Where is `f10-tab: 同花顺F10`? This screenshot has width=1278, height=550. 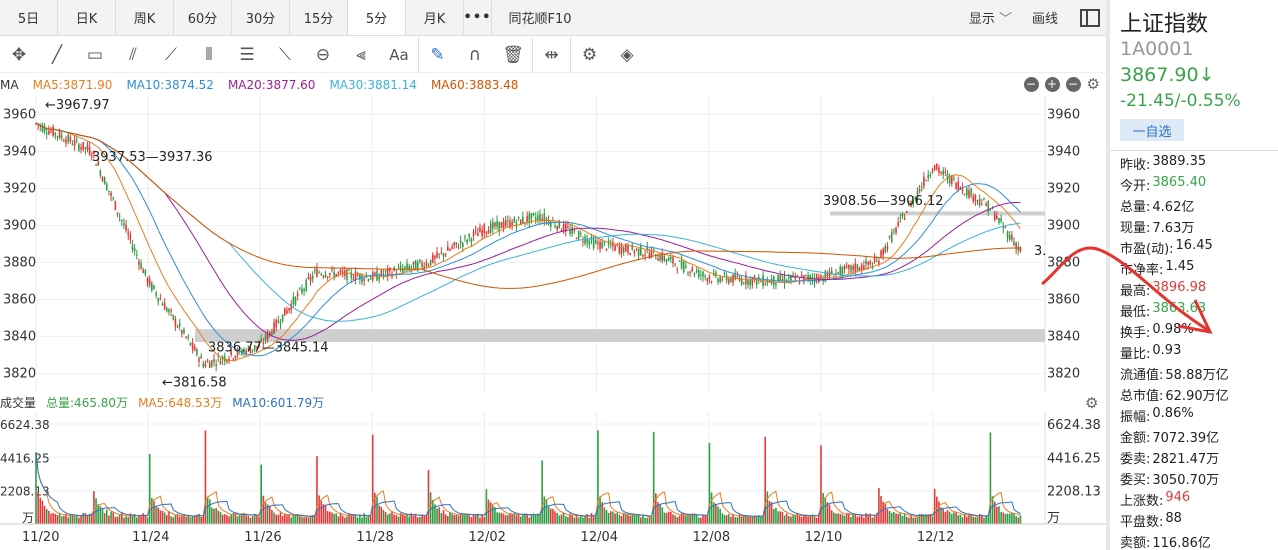
f10-tab: 同花顺F10 is located at coordinates (540, 19).